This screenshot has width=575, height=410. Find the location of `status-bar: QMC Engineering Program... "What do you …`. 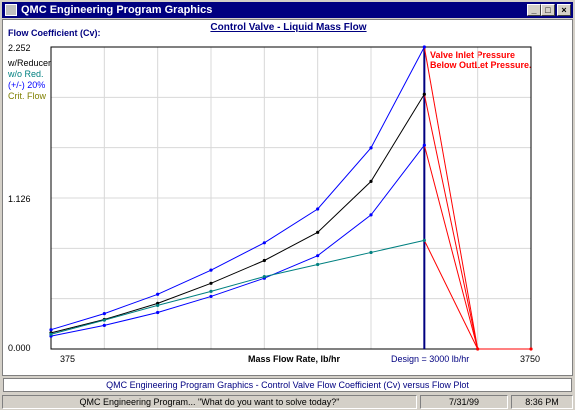

status-bar: QMC Engineering Program... "What do you … is located at coordinates (287, 402).